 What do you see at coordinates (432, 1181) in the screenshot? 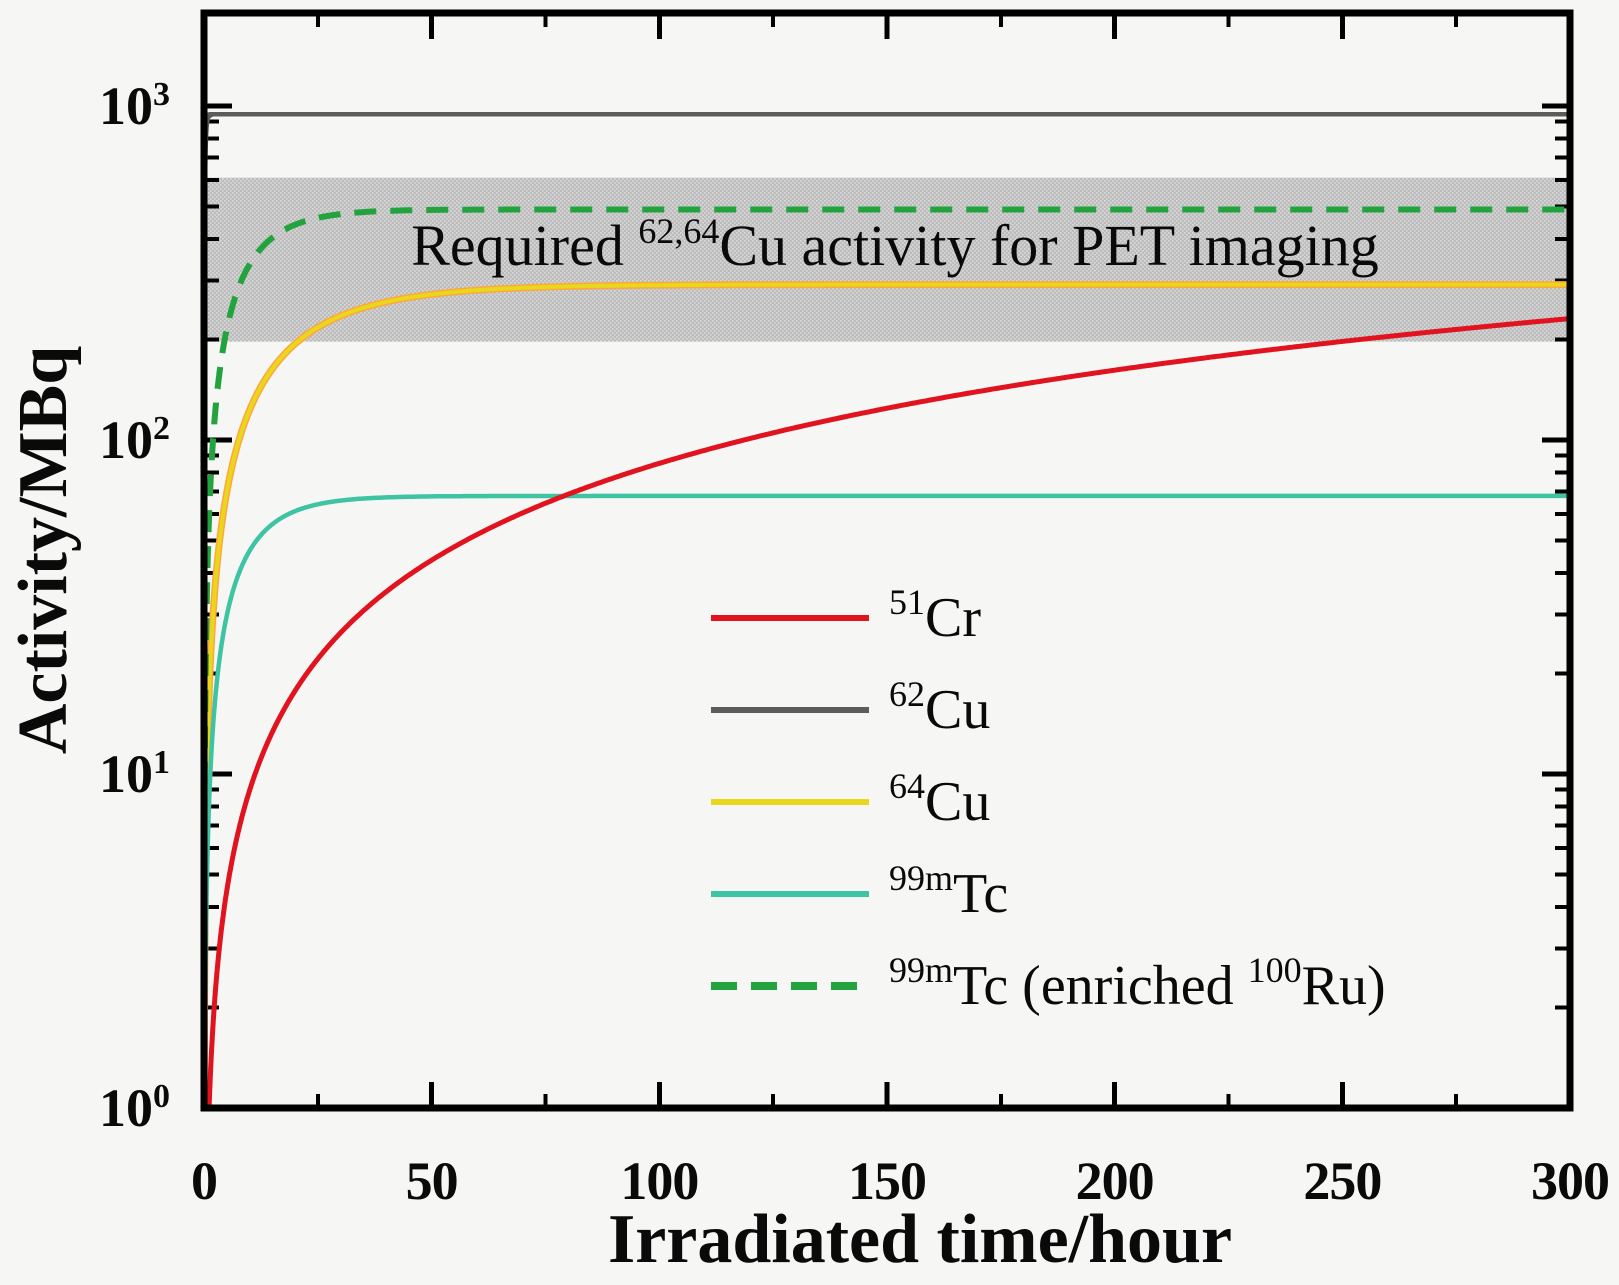
I see `x-tick-label-50: 50` at bounding box center [432, 1181].